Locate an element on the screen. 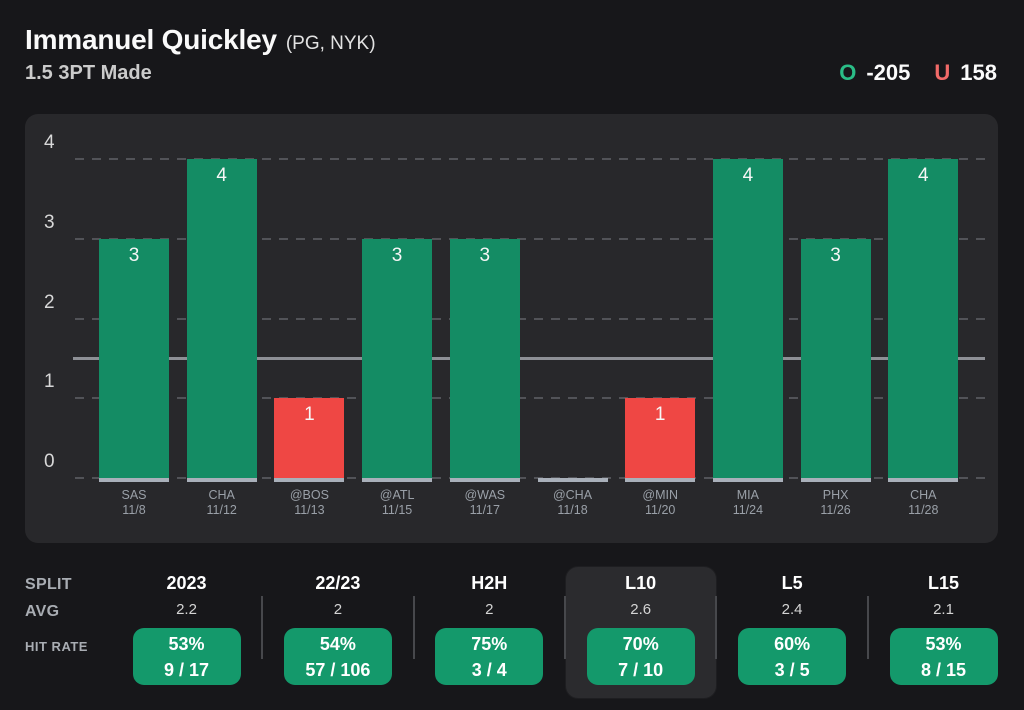 This screenshot has width=1024, height=710. split-column-h2h: H2H 2 75% 3 / 4 is located at coordinates (489, 632).